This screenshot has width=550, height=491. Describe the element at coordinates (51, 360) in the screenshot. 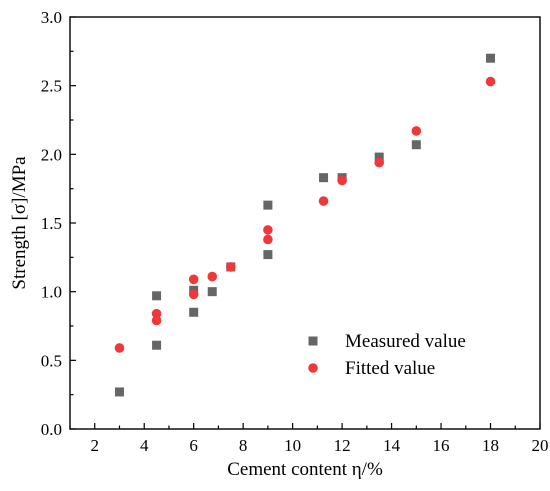

I see `y-tick-label: 0.5` at that location.